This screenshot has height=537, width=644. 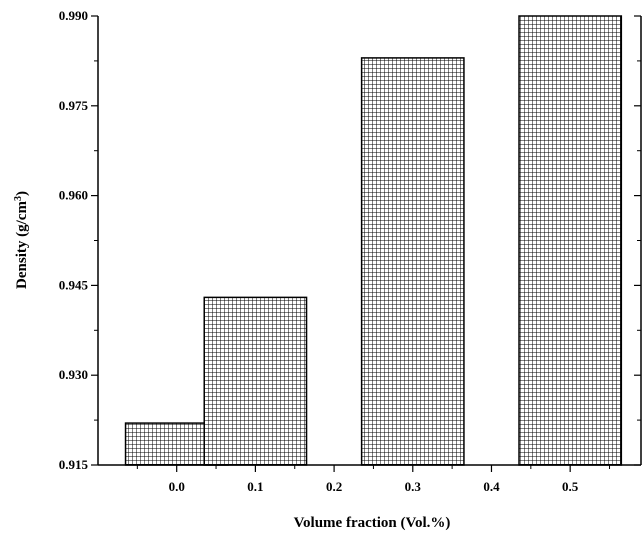 What do you see at coordinates (491, 486) in the screenshot?
I see `x-tick-label: 0.4` at bounding box center [491, 486].